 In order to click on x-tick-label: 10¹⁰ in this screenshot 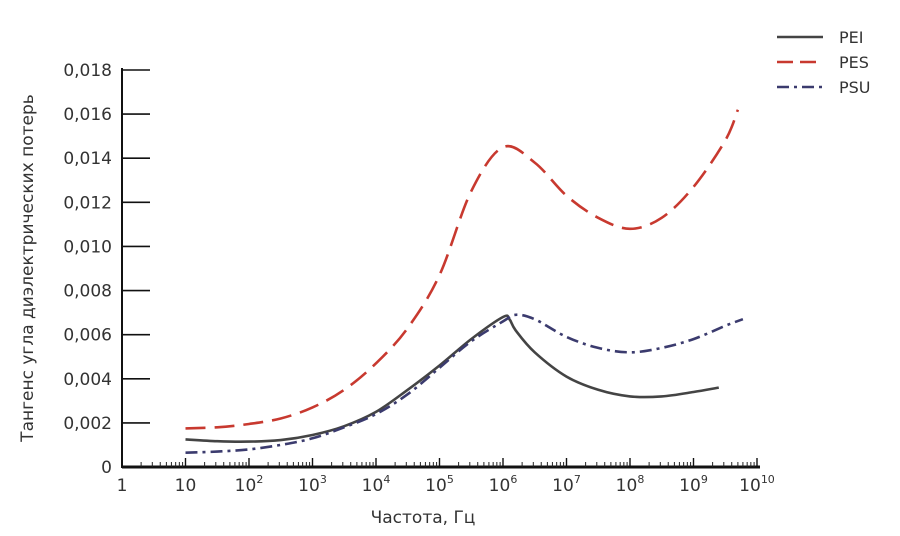, I will do `click(757, 484)`.